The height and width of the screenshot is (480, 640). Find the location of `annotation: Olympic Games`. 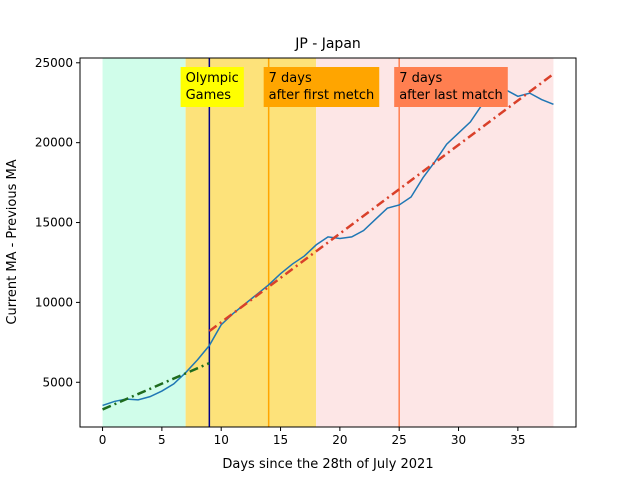

annotation: Olympic Games is located at coordinates (212, 87).